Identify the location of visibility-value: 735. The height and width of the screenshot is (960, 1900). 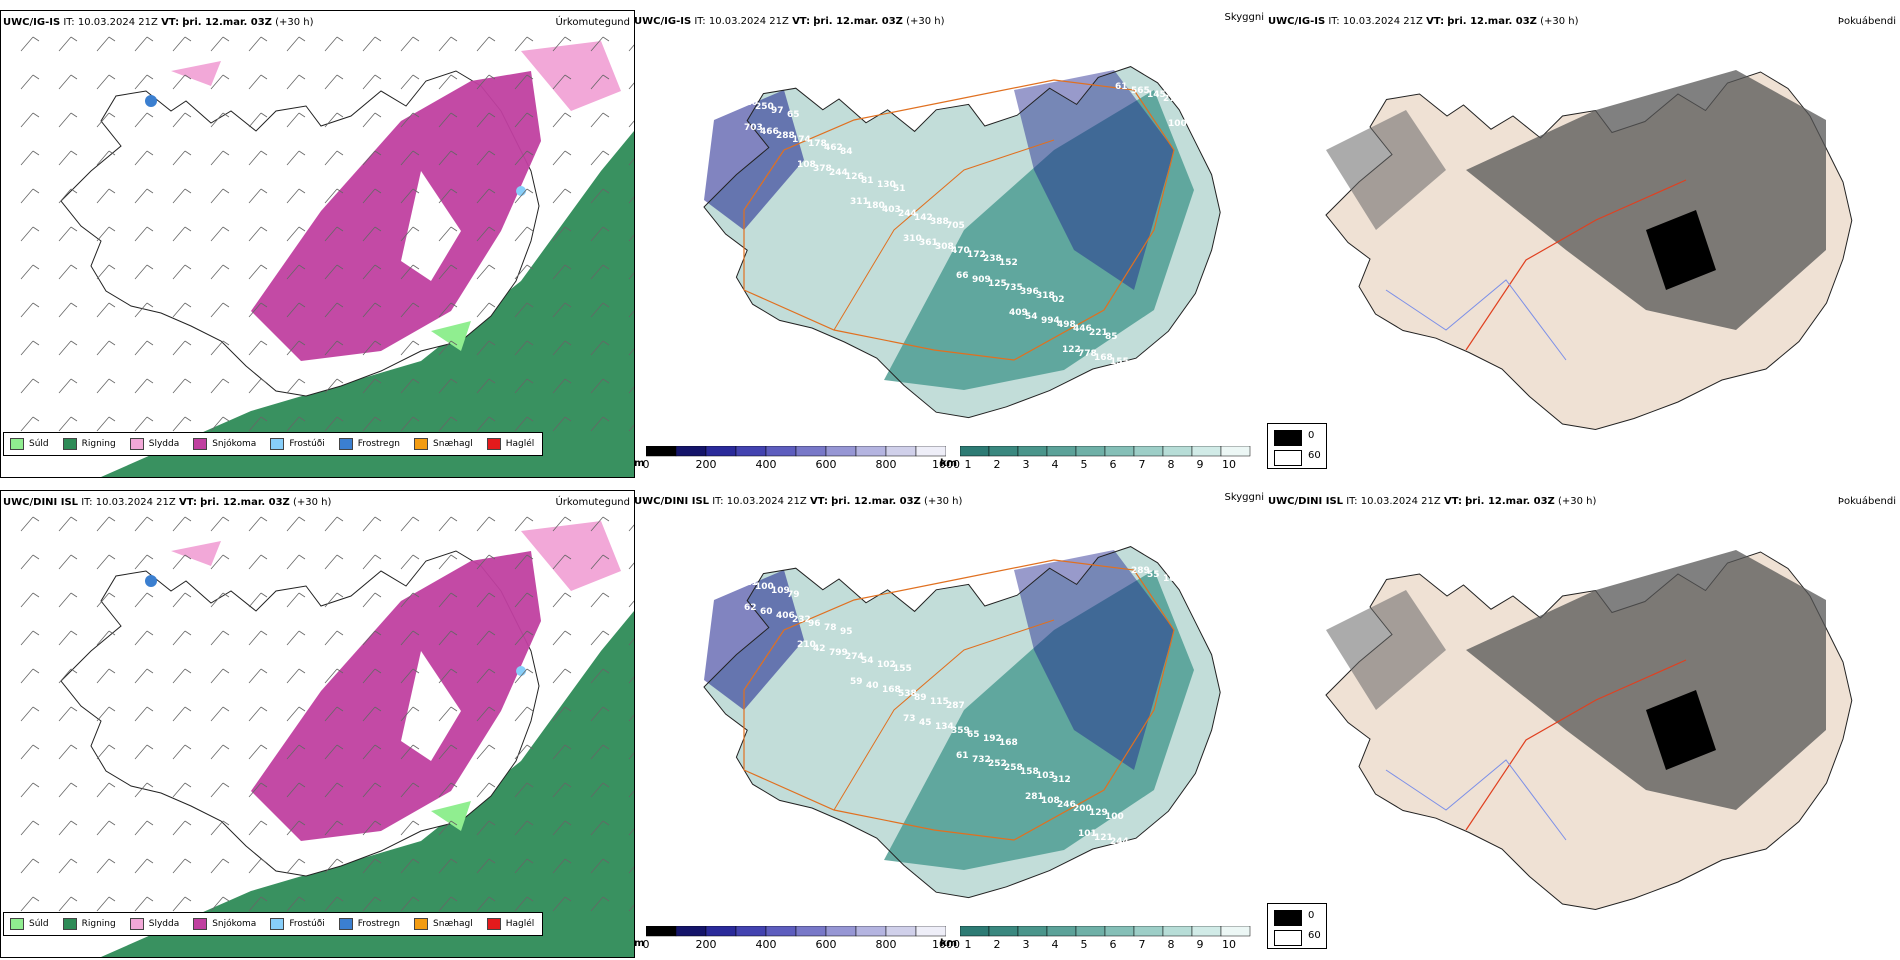
(1013, 288).